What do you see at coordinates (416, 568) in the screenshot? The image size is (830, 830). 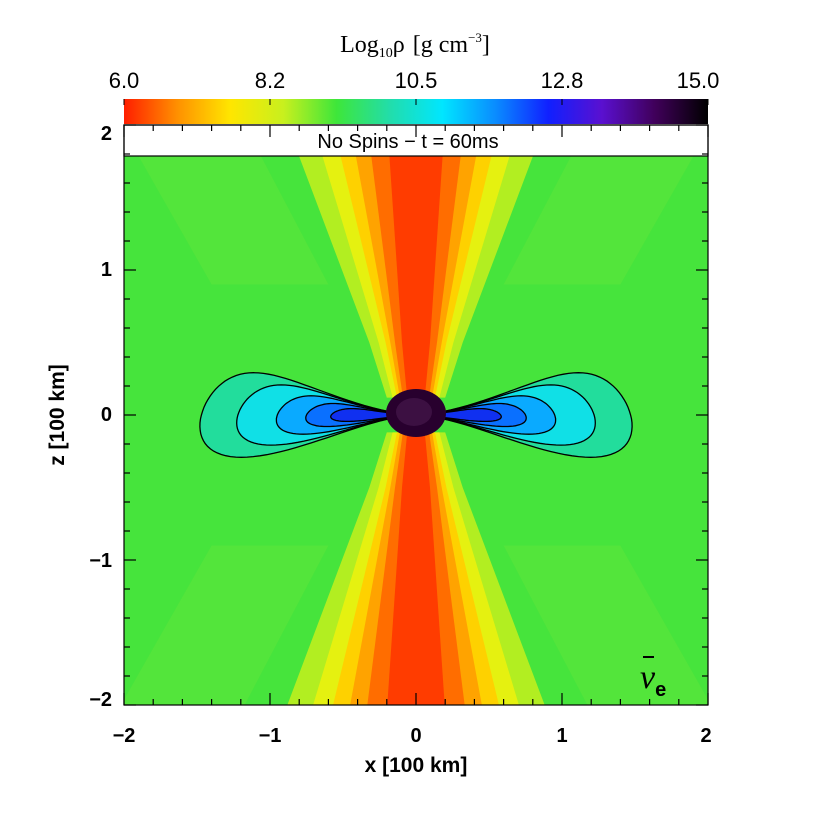 I see `density-cone-bottom` at bounding box center [416, 568].